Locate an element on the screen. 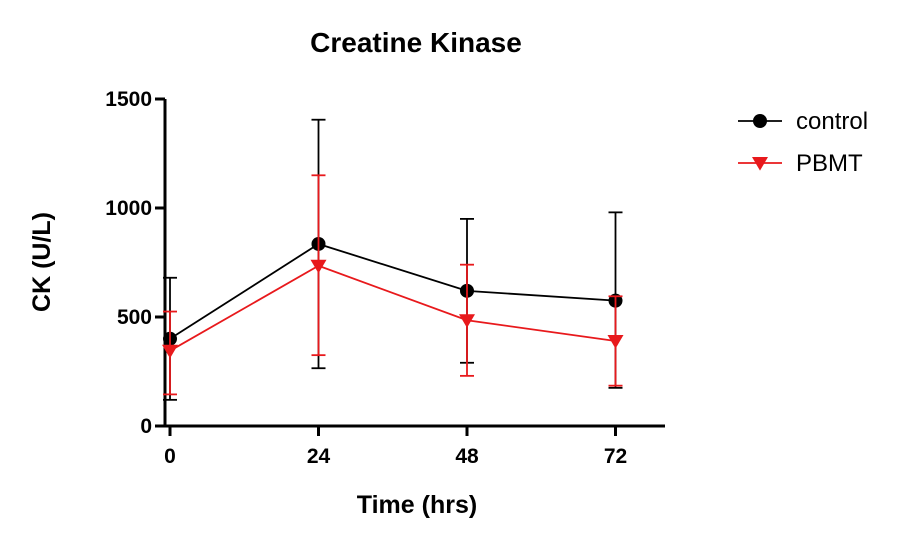 Image resolution: width=900 pixels, height=542 pixels. legend: control PBMT is located at coordinates (803, 142).